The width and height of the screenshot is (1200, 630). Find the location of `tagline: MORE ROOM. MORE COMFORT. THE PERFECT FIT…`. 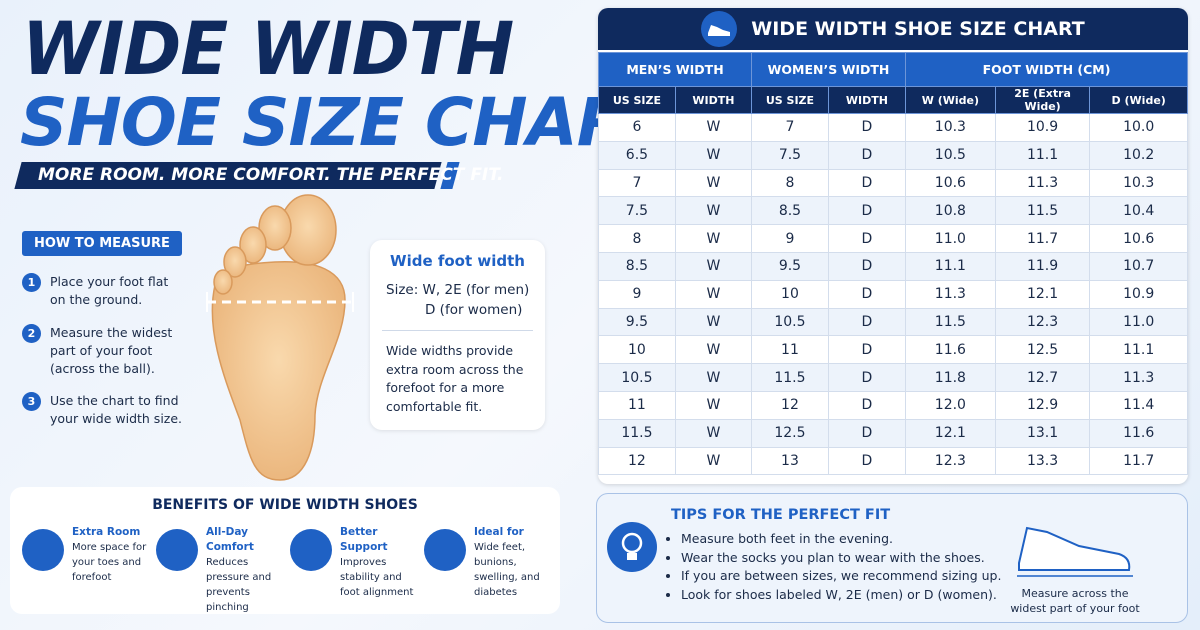

tagline: MORE ROOM. MORE COMFORT. THE PERFECT FIT… is located at coordinates (271, 175).